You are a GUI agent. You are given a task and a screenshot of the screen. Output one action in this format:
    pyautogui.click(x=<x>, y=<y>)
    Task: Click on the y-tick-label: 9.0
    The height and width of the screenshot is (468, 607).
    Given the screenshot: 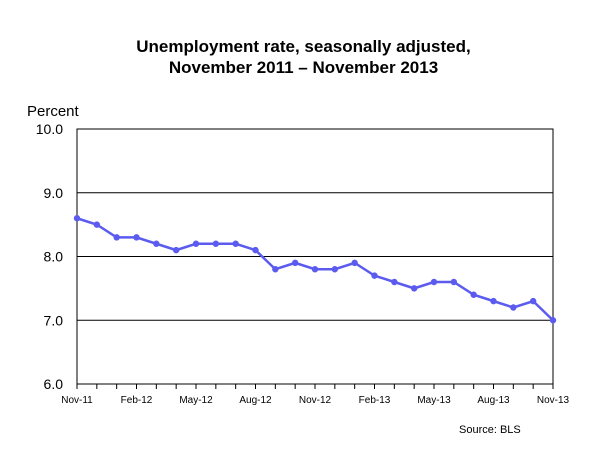 What is the action you would take?
    pyautogui.click(x=54, y=193)
    